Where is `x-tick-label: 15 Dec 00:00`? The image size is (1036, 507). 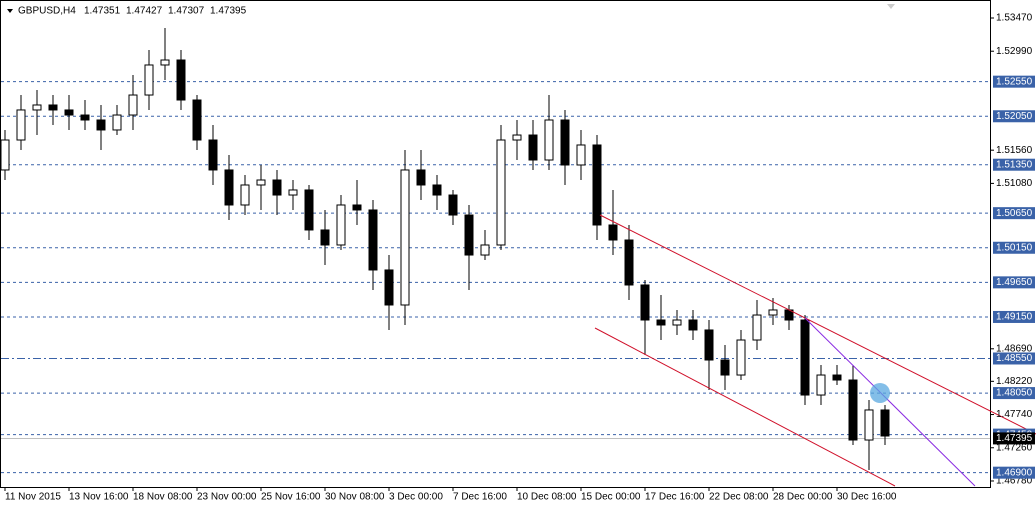 x-tick-label: 15 Dec 00:00 is located at coordinates (611, 497).